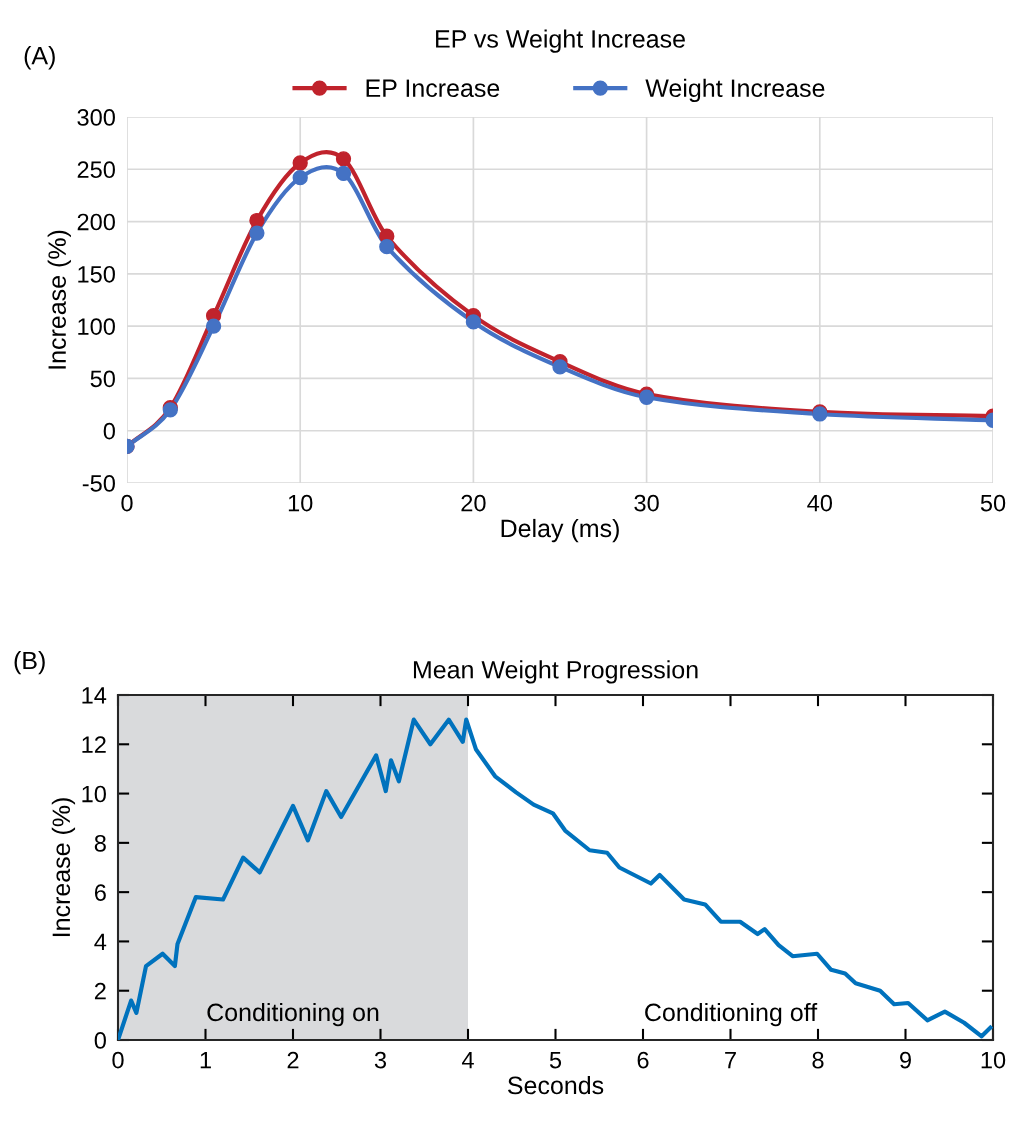 The image size is (1011, 1135). Describe the element at coordinates (94, 695) in the screenshot. I see `y-tick-label: 14` at that location.